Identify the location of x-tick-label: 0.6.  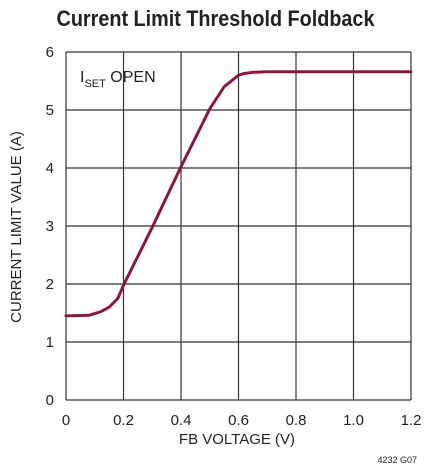
(238, 420).